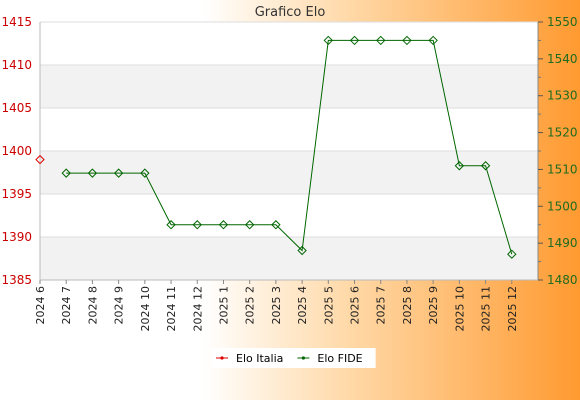 The image size is (580, 400). I want to click on y-left-tick-label: 1390, so click(16, 237).